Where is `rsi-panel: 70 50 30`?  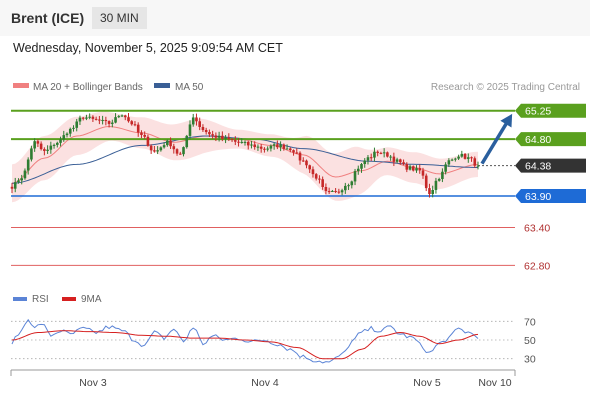
rsi-panel: 70 50 30 is located at coordinates (273, 341).